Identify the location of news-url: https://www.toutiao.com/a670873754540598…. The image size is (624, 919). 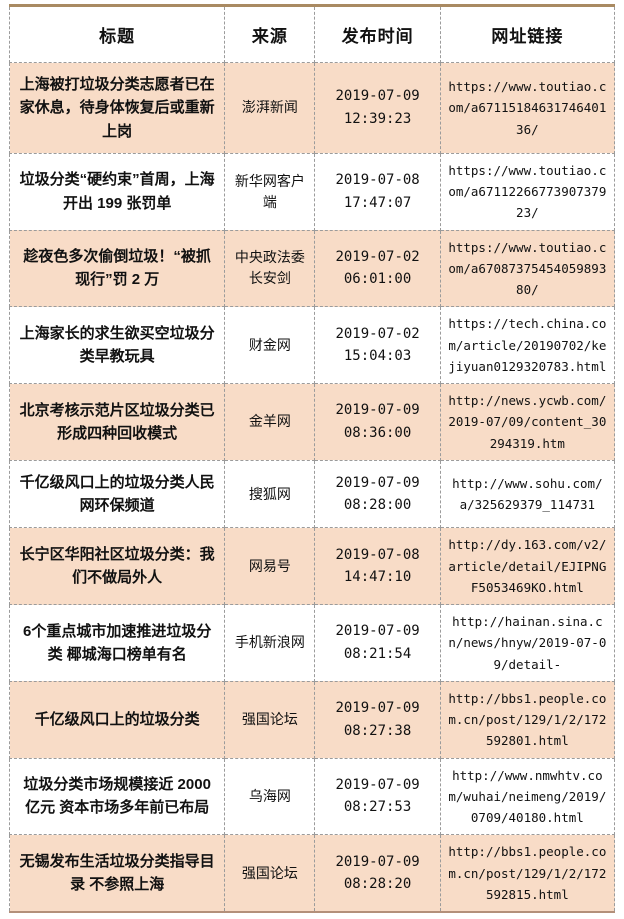
(527, 268).